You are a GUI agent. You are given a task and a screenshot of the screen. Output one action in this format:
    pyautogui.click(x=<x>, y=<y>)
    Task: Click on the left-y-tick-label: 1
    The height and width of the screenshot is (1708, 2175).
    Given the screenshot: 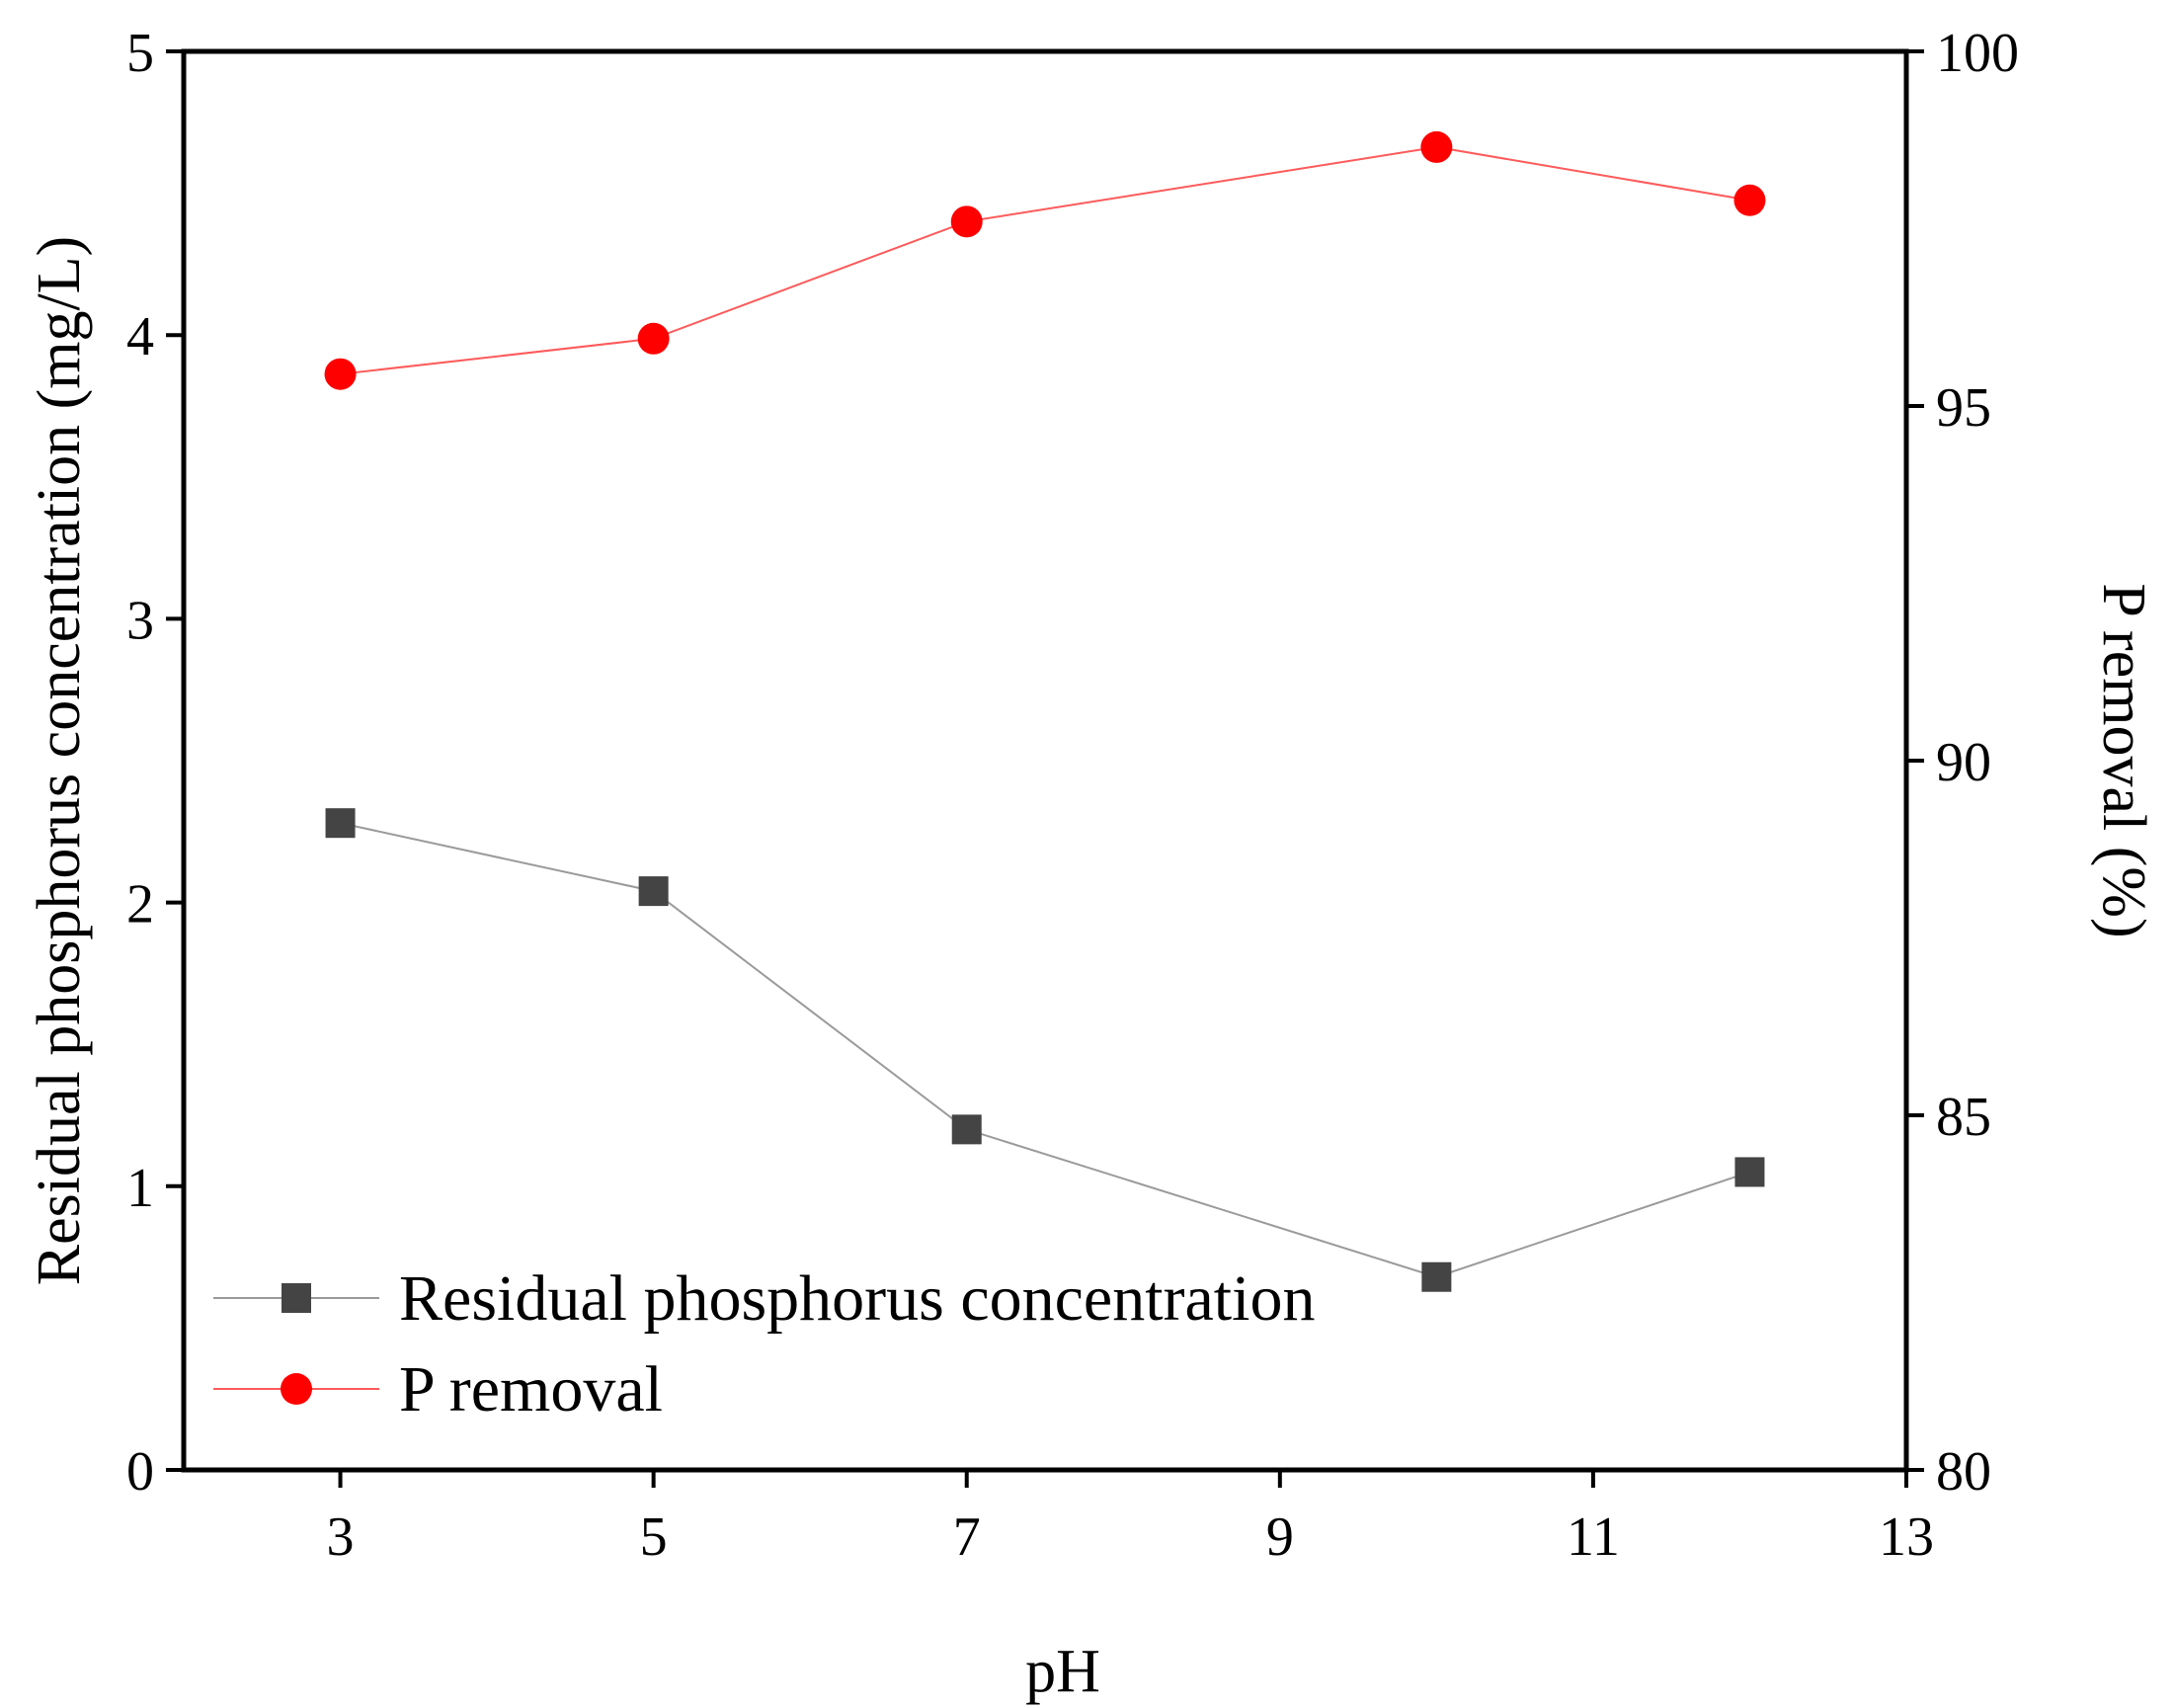 What is the action you would take?
    pyautogui.click(x=140, y=1189)
    